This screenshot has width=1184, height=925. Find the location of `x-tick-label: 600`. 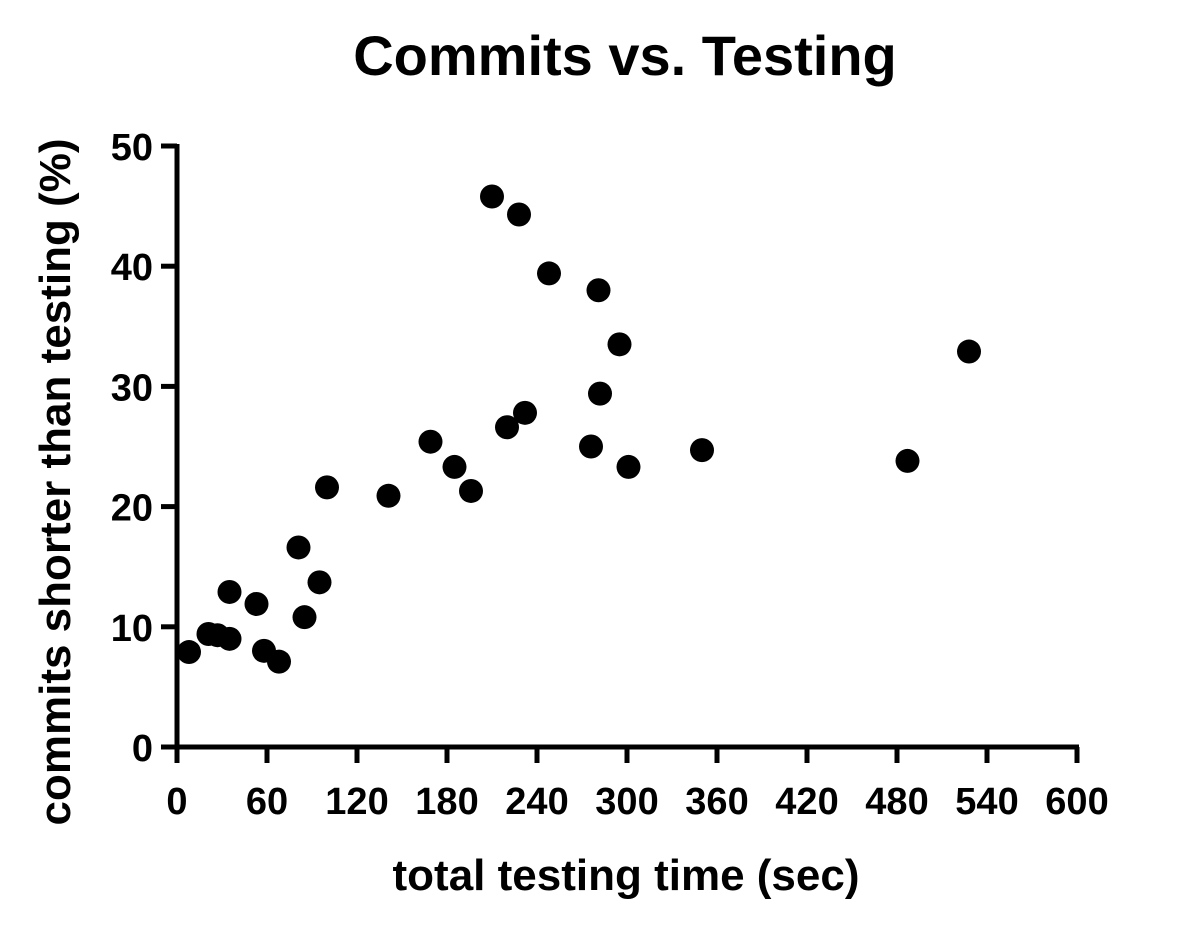

x-tick-label: 600 is located at coordinates (1076, 802).